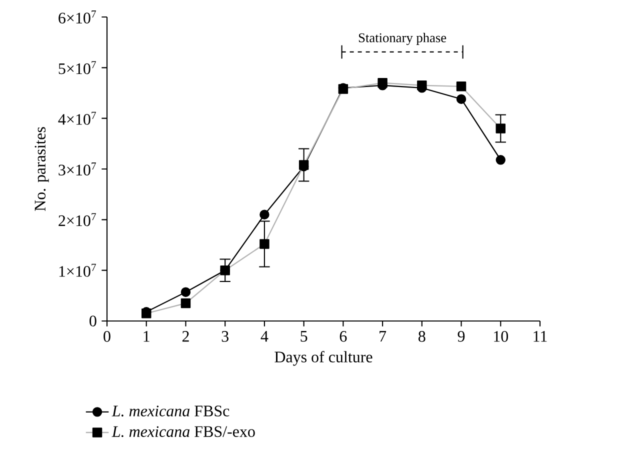 This screenshot has width=617, height=458. What do you see at coordinates (304, 336) in the screenshot?
I see `x-tick-label: 5` at bounding box center [304, 336].